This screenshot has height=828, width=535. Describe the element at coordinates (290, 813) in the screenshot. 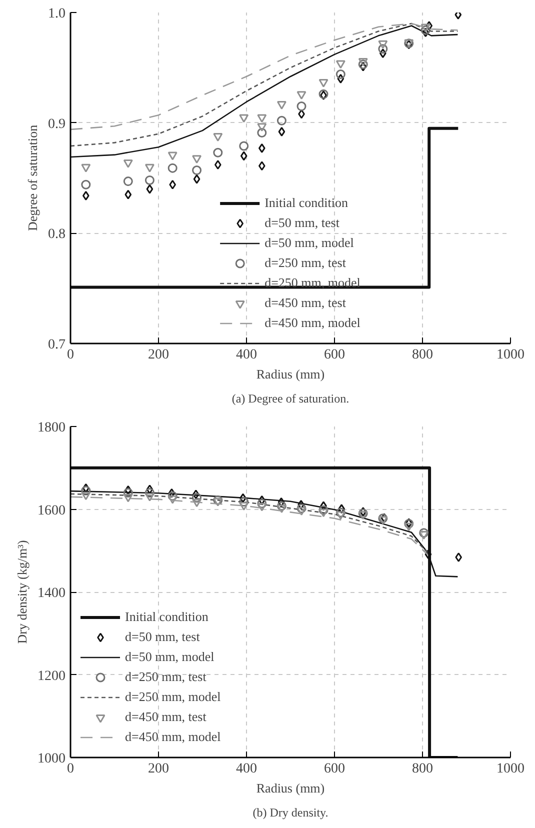

I see `text: (b) Dry density.` at that location.